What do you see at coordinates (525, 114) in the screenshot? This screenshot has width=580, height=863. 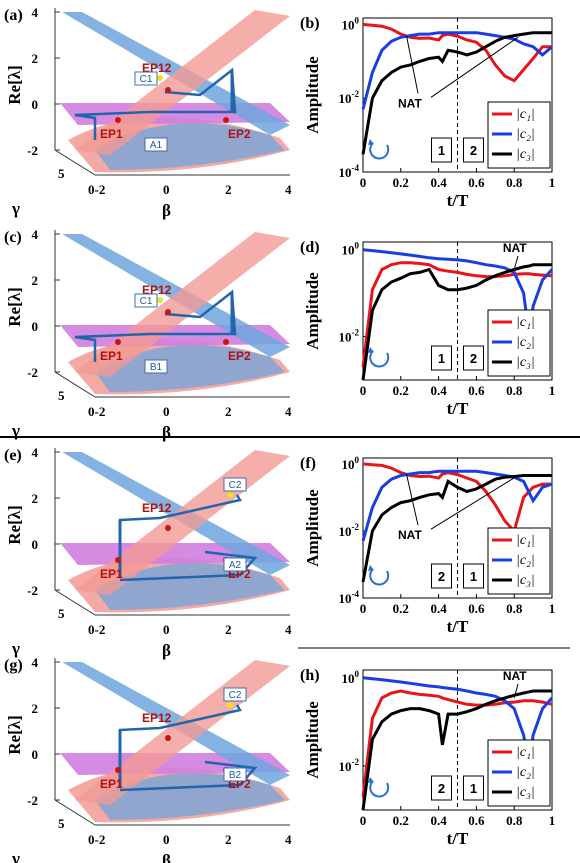 I see `legend-label: |c₁|` at bounding box center [525, 114].